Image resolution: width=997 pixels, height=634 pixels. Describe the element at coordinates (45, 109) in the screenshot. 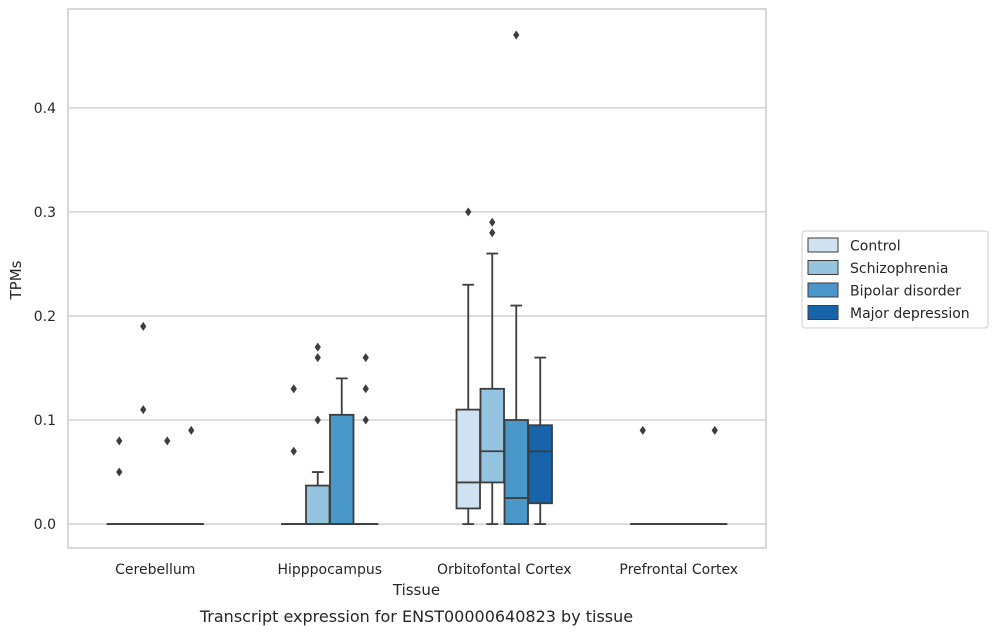

I see `y-tick-label: 0.4` at that location.